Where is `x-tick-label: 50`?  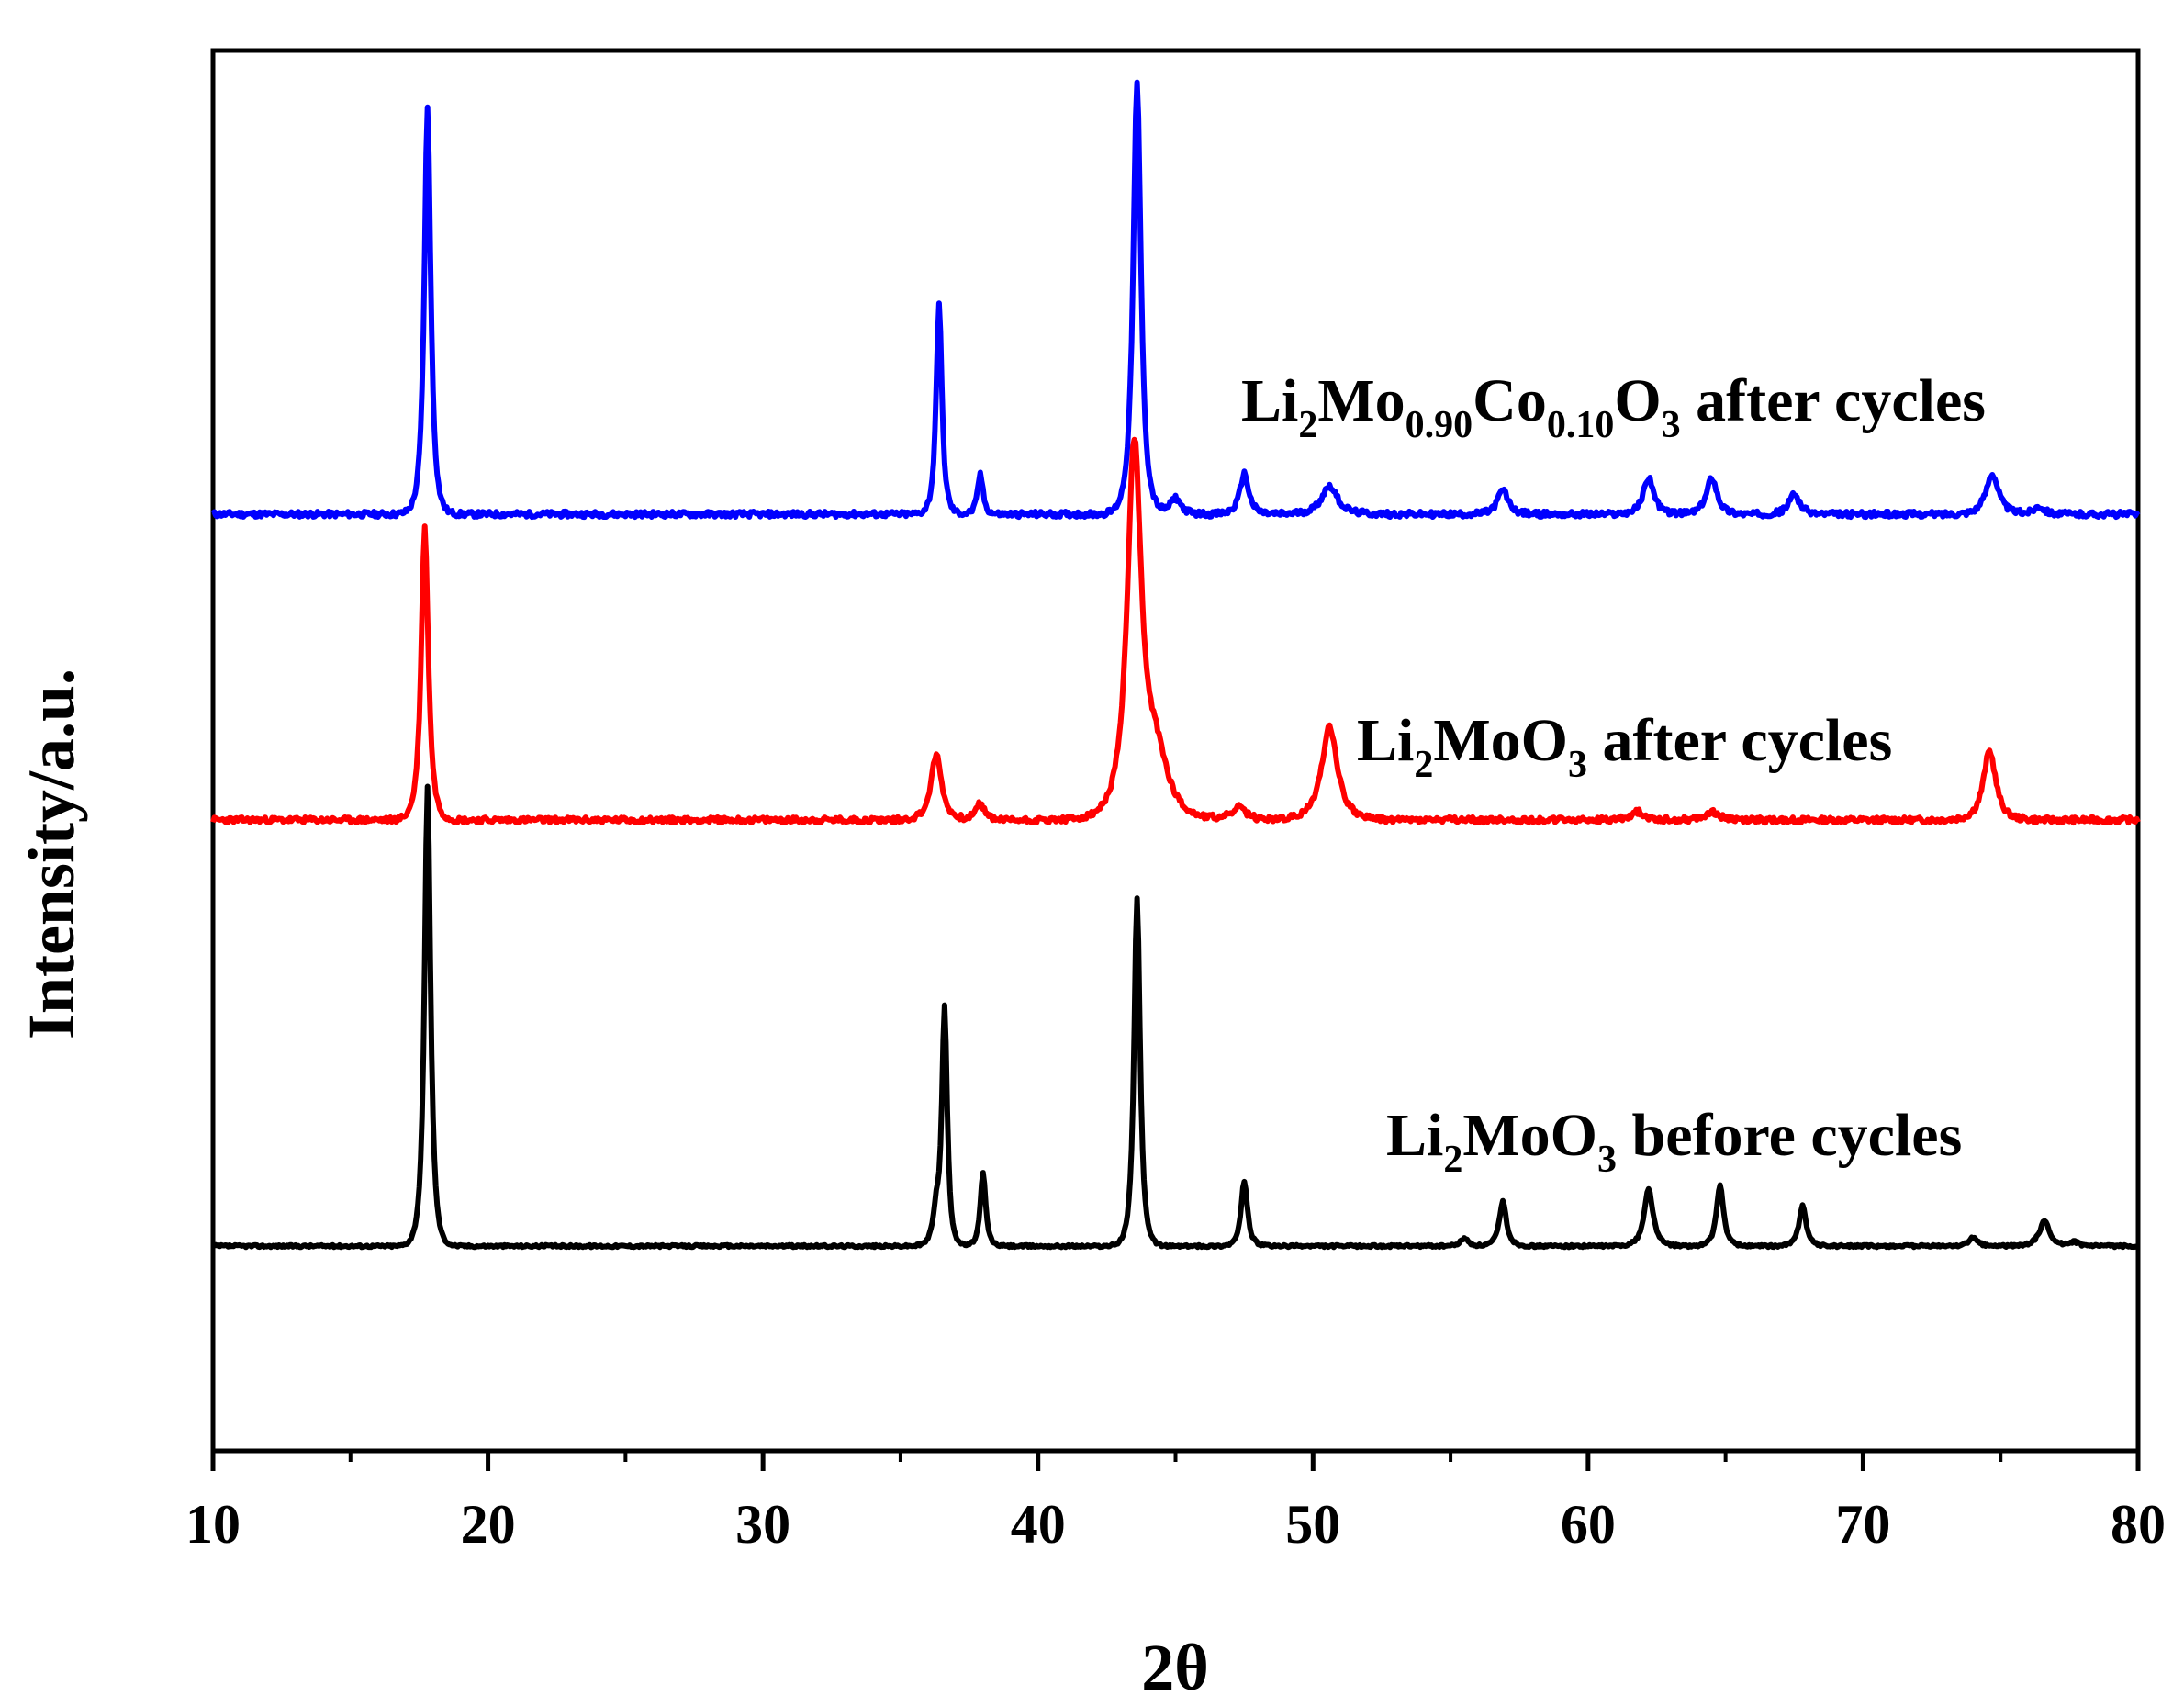 x-tick-label: 50 is located at coordinates (1312, 1524).